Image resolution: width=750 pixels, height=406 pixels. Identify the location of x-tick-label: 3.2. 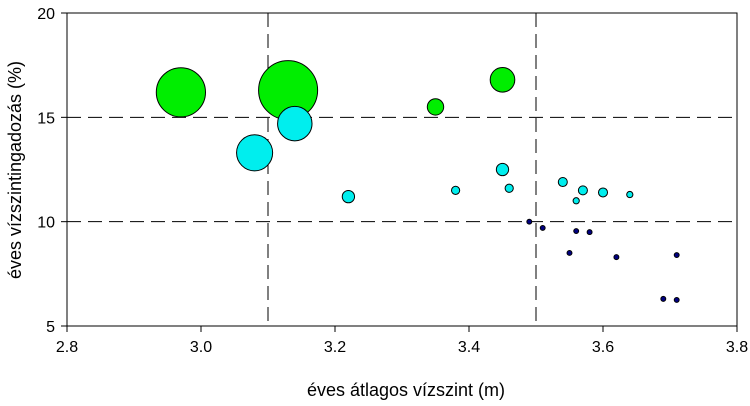
(335, 347).